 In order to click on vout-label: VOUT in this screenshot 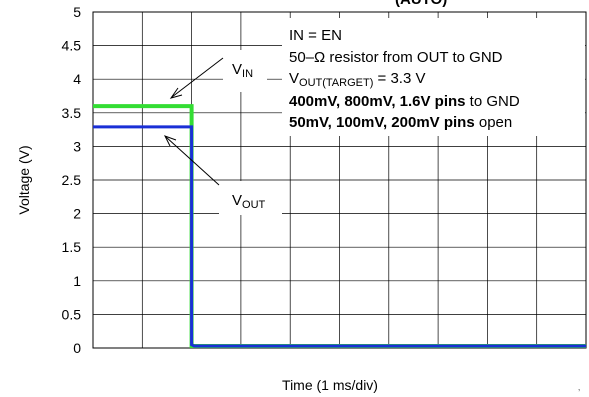, I will do `click(249, 201)`.